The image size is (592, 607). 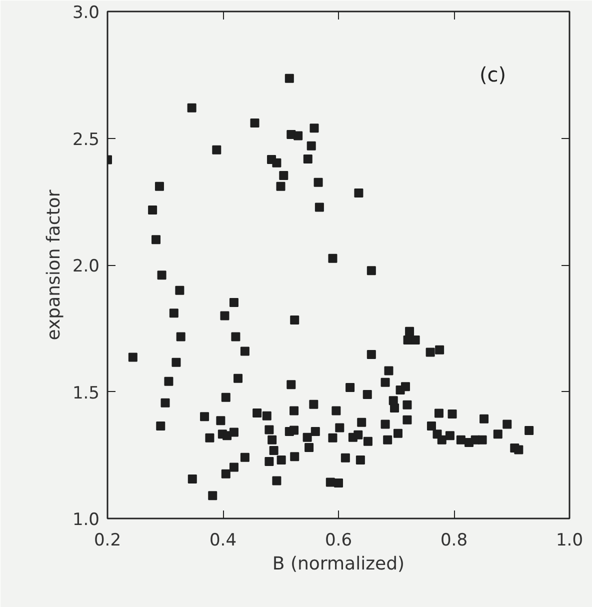 What do you see at coordinates (86, 520) in the screenshot?
I see `y-tick-label: 1.0` at bounding box center [86, 520].